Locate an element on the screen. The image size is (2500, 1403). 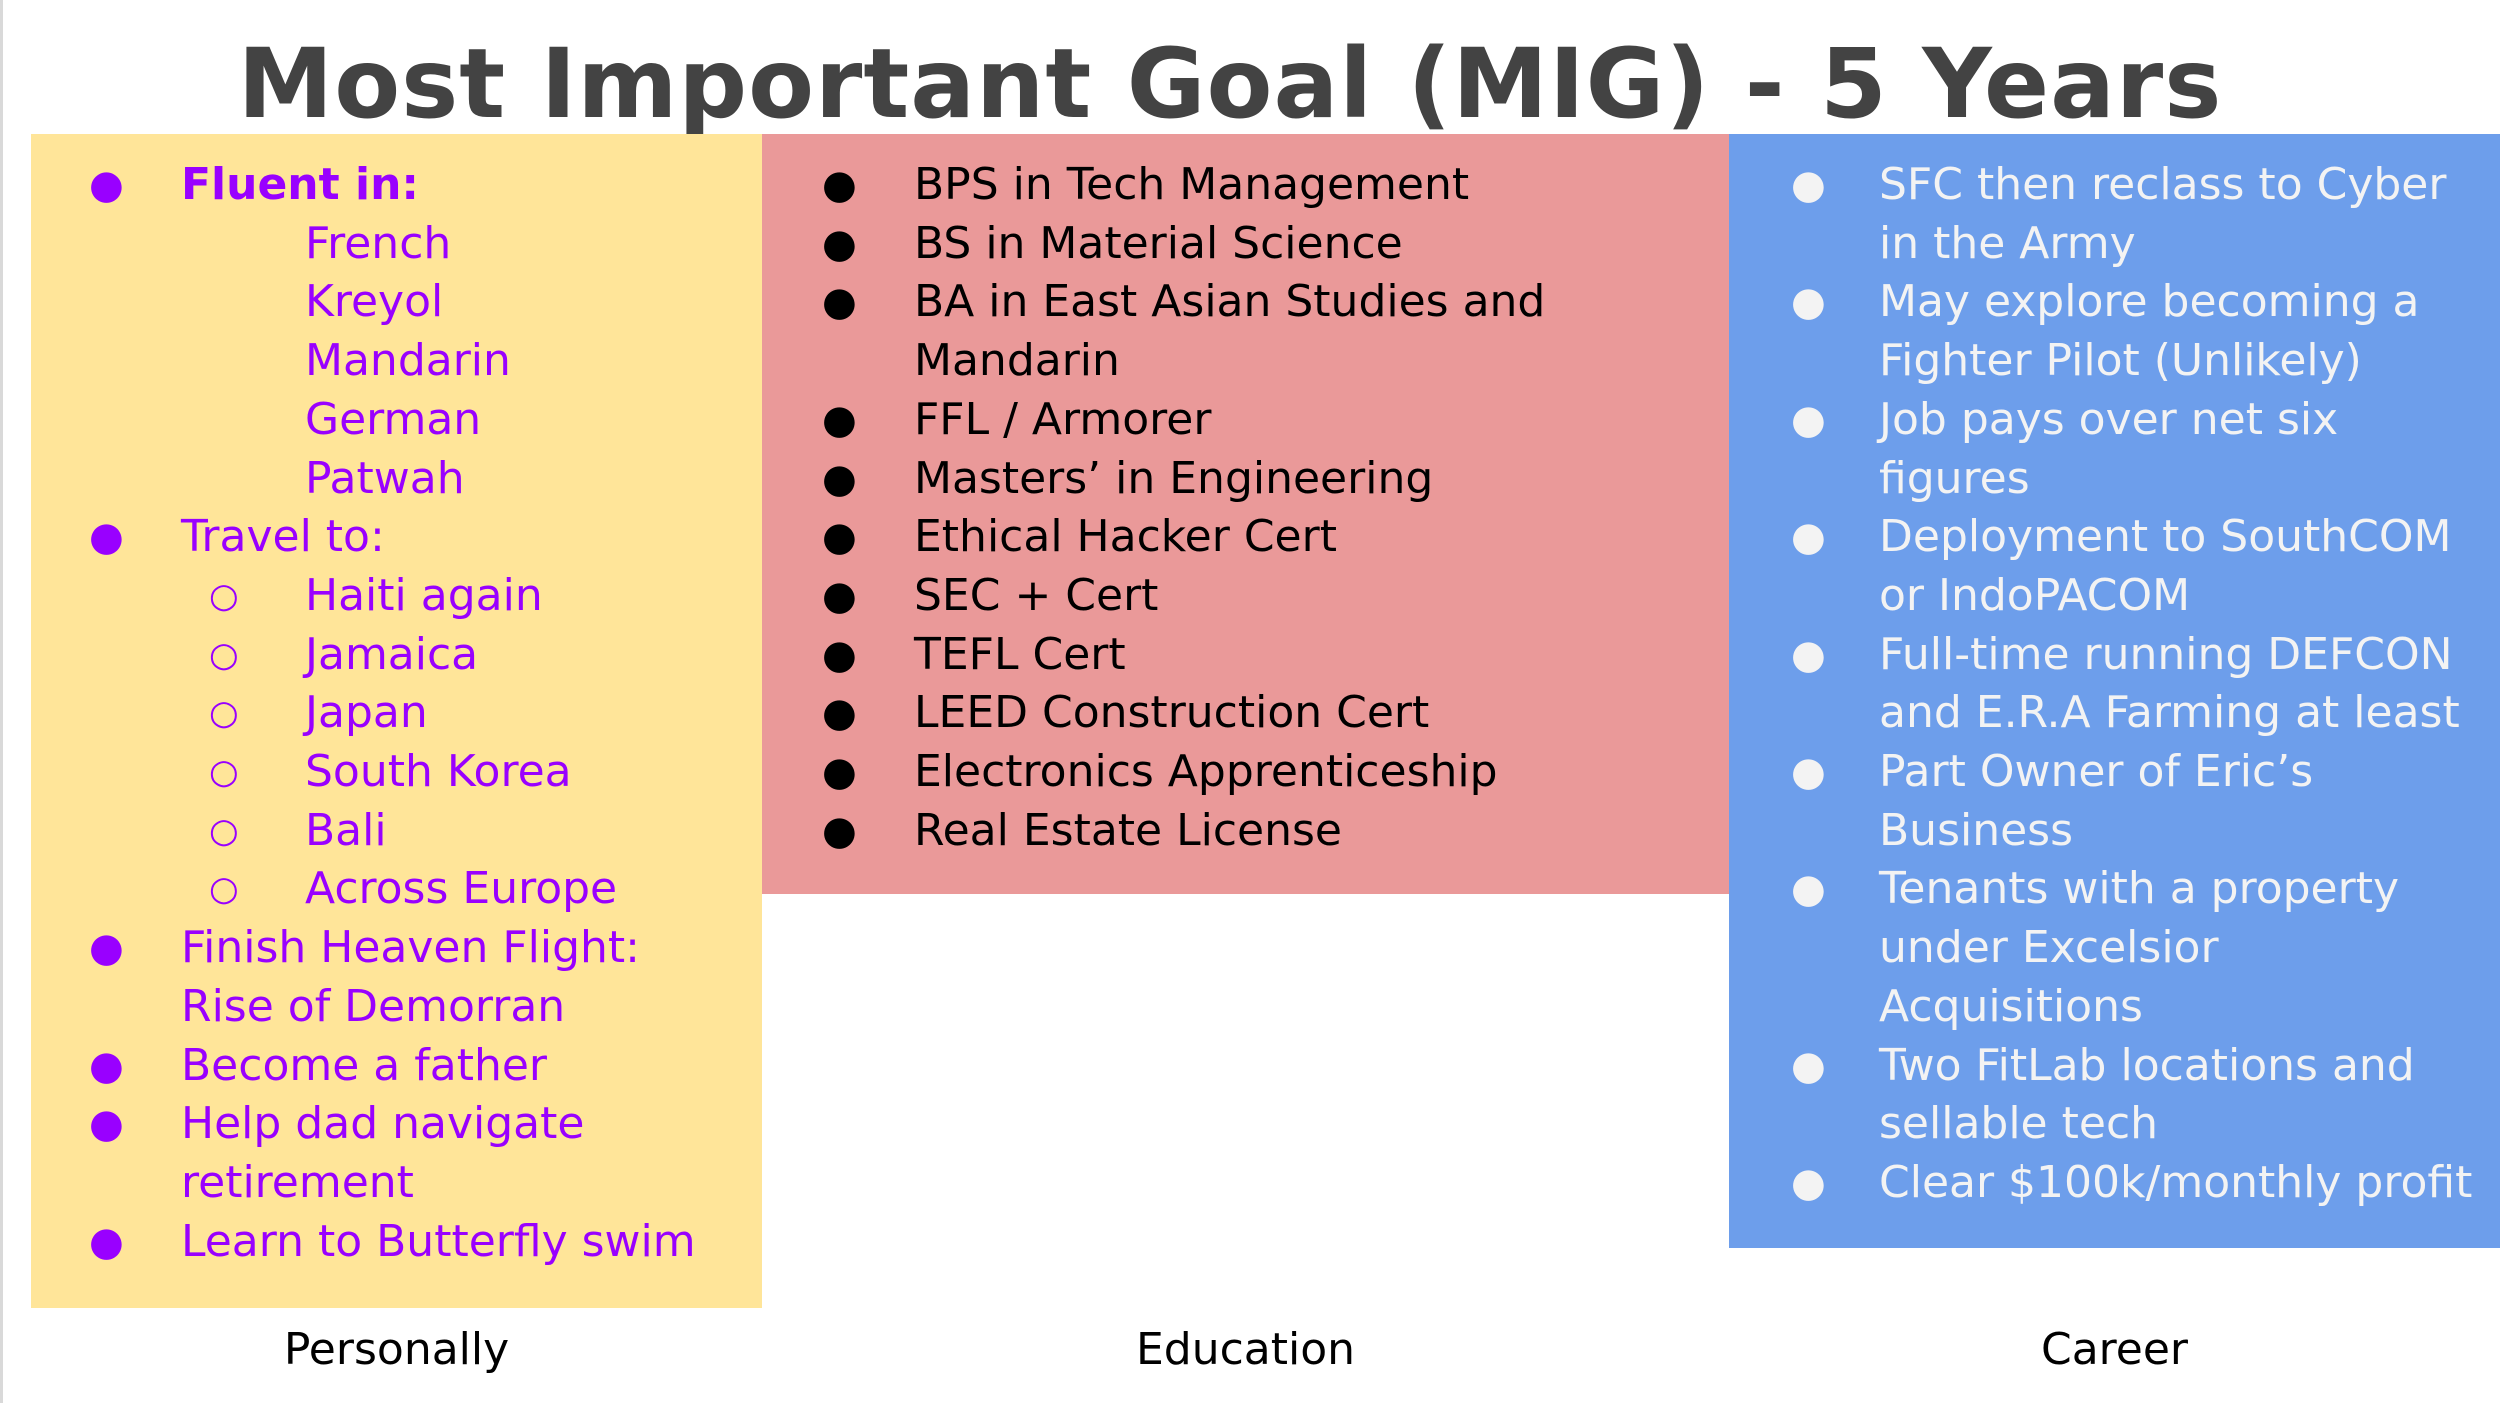
slide-left-edge is located at coordinates (1, 701).